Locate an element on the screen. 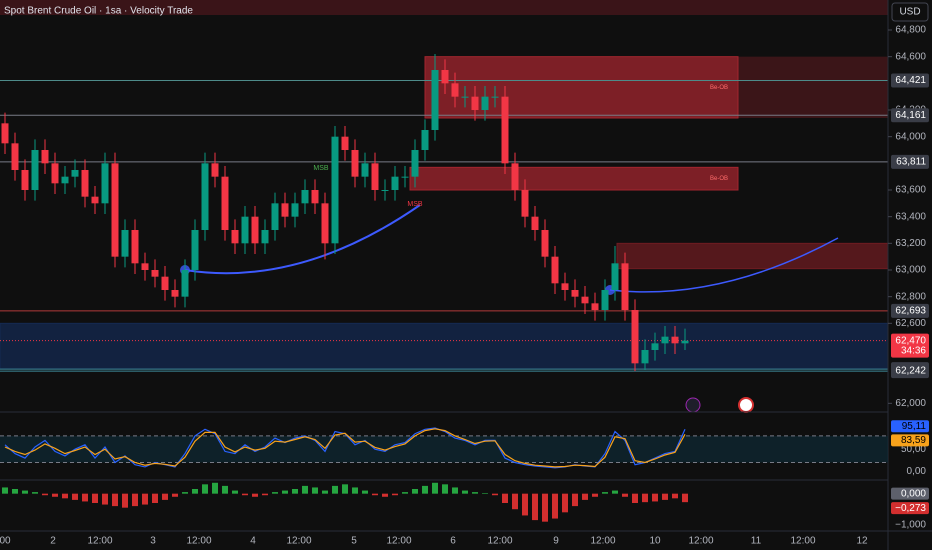 This screenshot has width=932, height=550. y-tick-label: 64,800 is located at coordinates (910, 30).